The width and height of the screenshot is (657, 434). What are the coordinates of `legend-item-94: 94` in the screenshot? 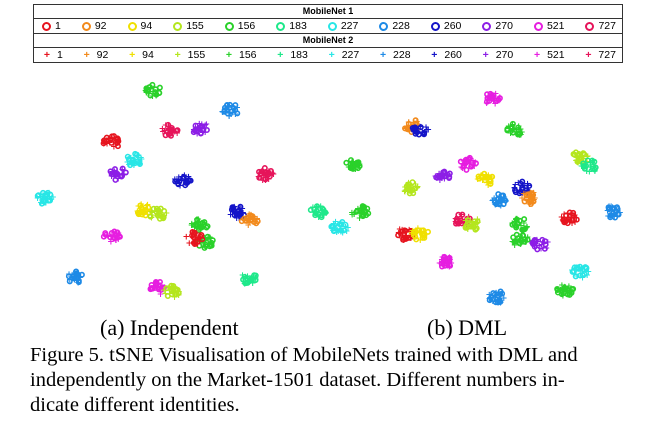 It's located at (139, 26).